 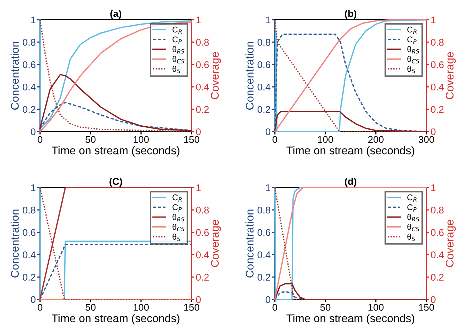 What do you see at coordinates (376, 140) in the screenshot?
I see `x-tick-label: 200` at bounding box center [376, 140].